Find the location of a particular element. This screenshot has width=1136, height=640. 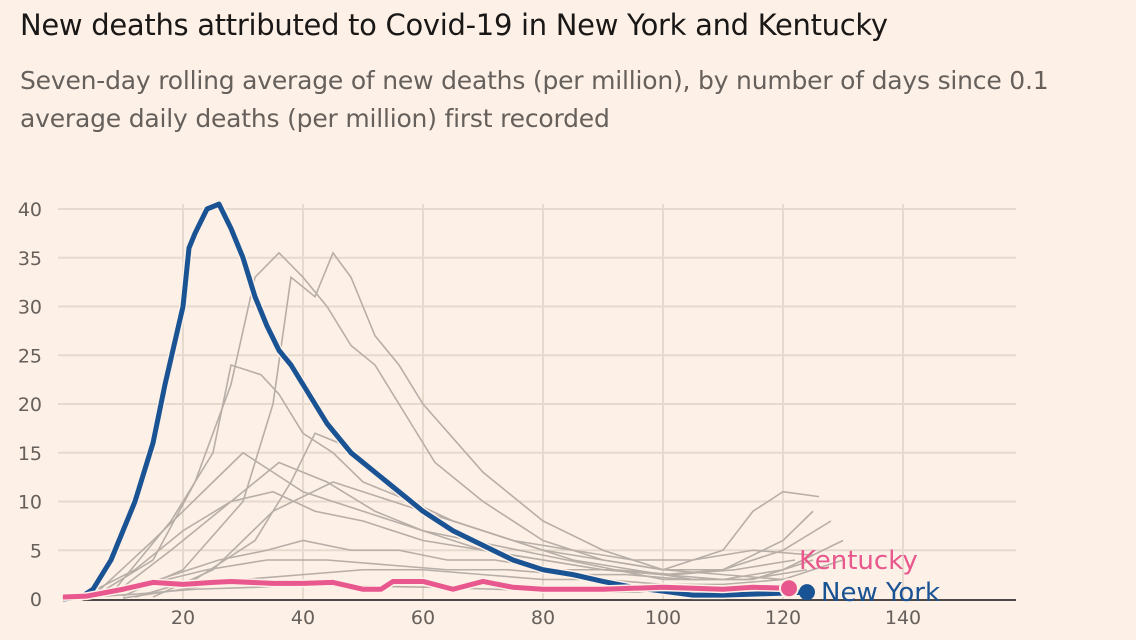

kentucky-label: Kentucky is located at coordinates (858, 561).